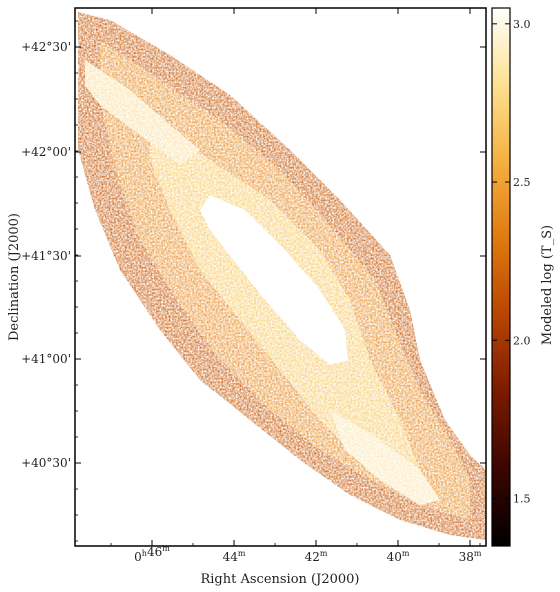 This screenshot has height=592, width=560. What do you see at coordinates (152, 554) in the screenshot?
I see `x-tick-label: 0h46m` at bounding box center [152, 554].